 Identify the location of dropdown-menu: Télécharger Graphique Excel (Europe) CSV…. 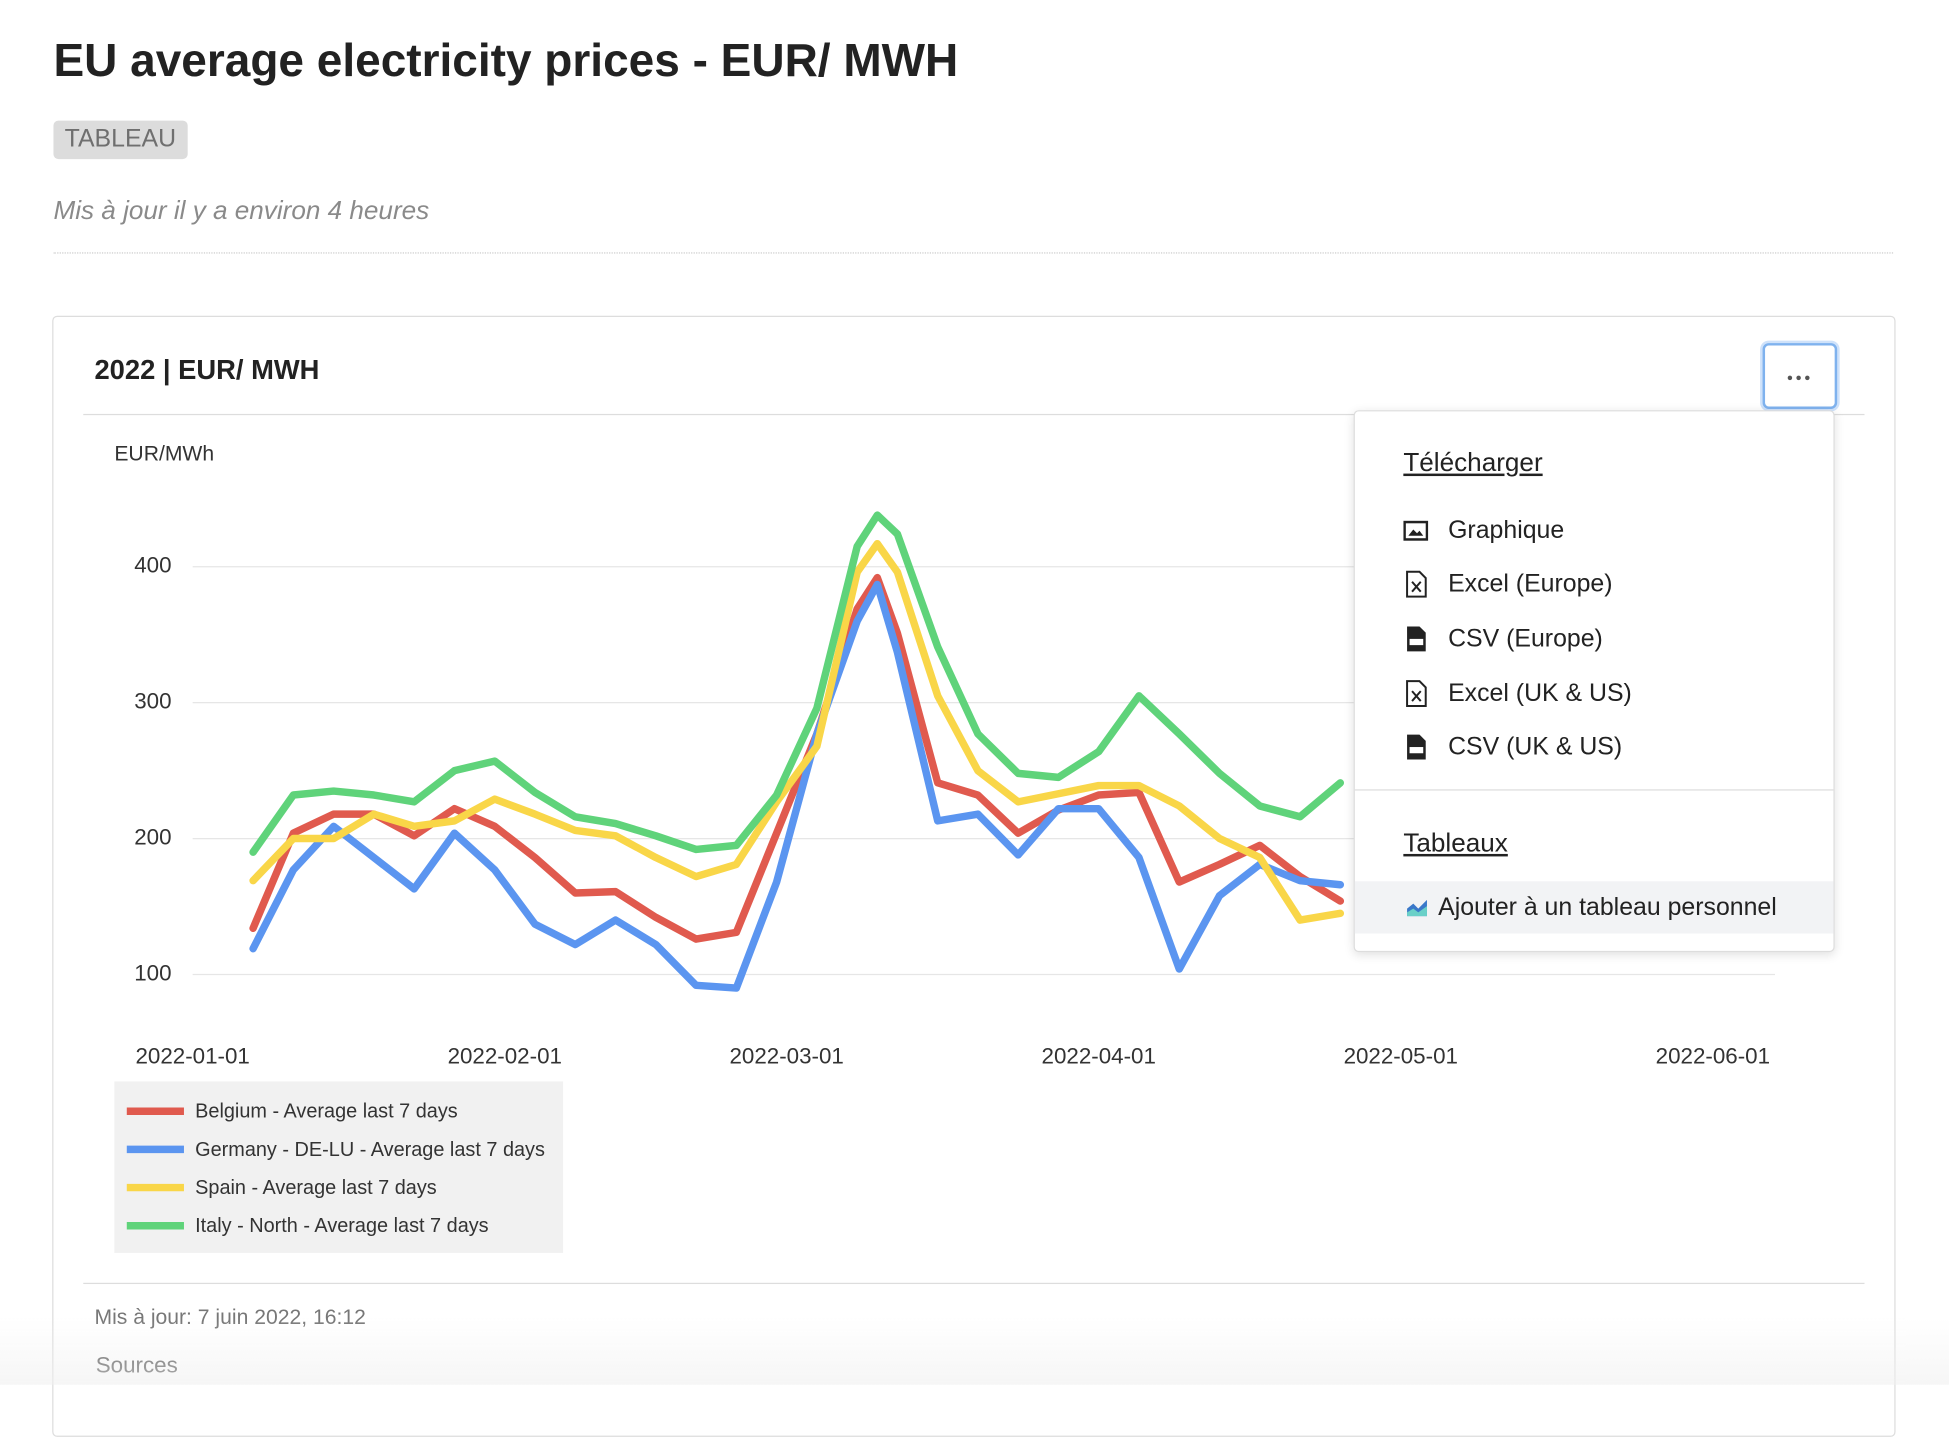
(1594, 681).